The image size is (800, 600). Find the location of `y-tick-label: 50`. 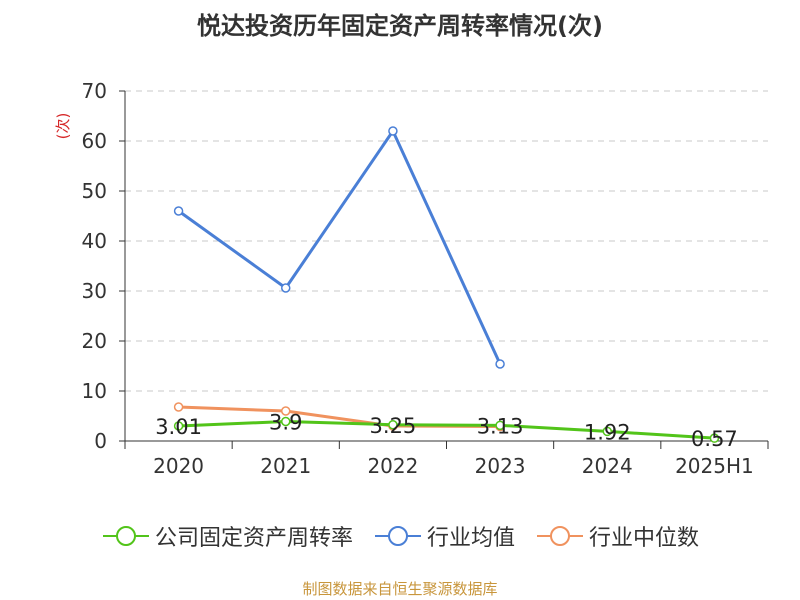

y-tick-label: 50 is located at coordinates (94, 191).